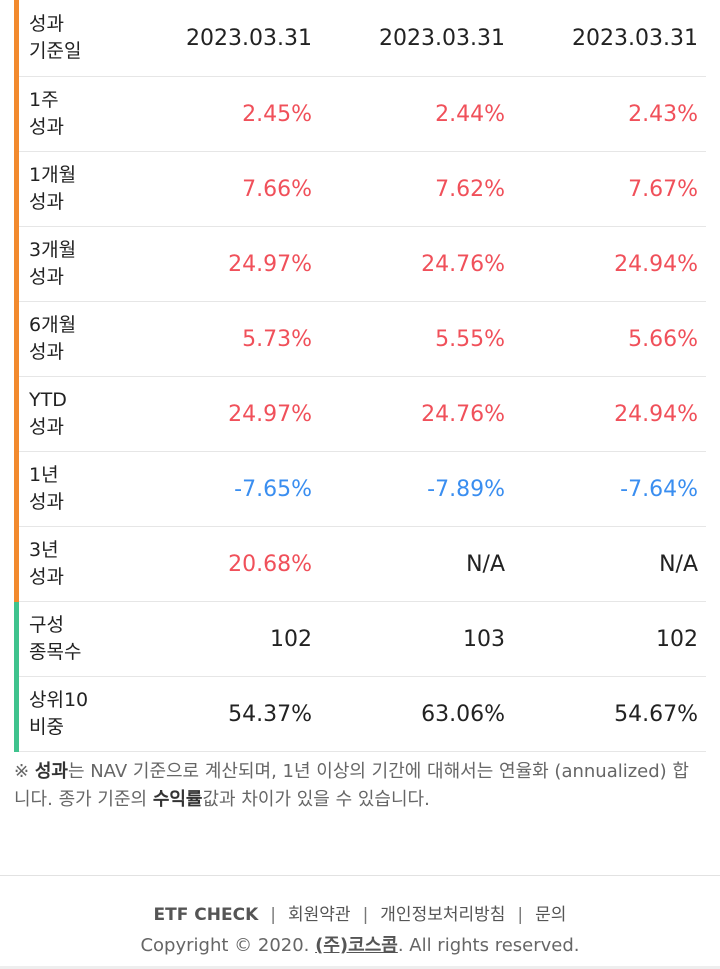 The image size is (720, 969). Describe the element at coordinates (46, 563) in the screenshot. I see `row-label: 3년 성과` at that location.